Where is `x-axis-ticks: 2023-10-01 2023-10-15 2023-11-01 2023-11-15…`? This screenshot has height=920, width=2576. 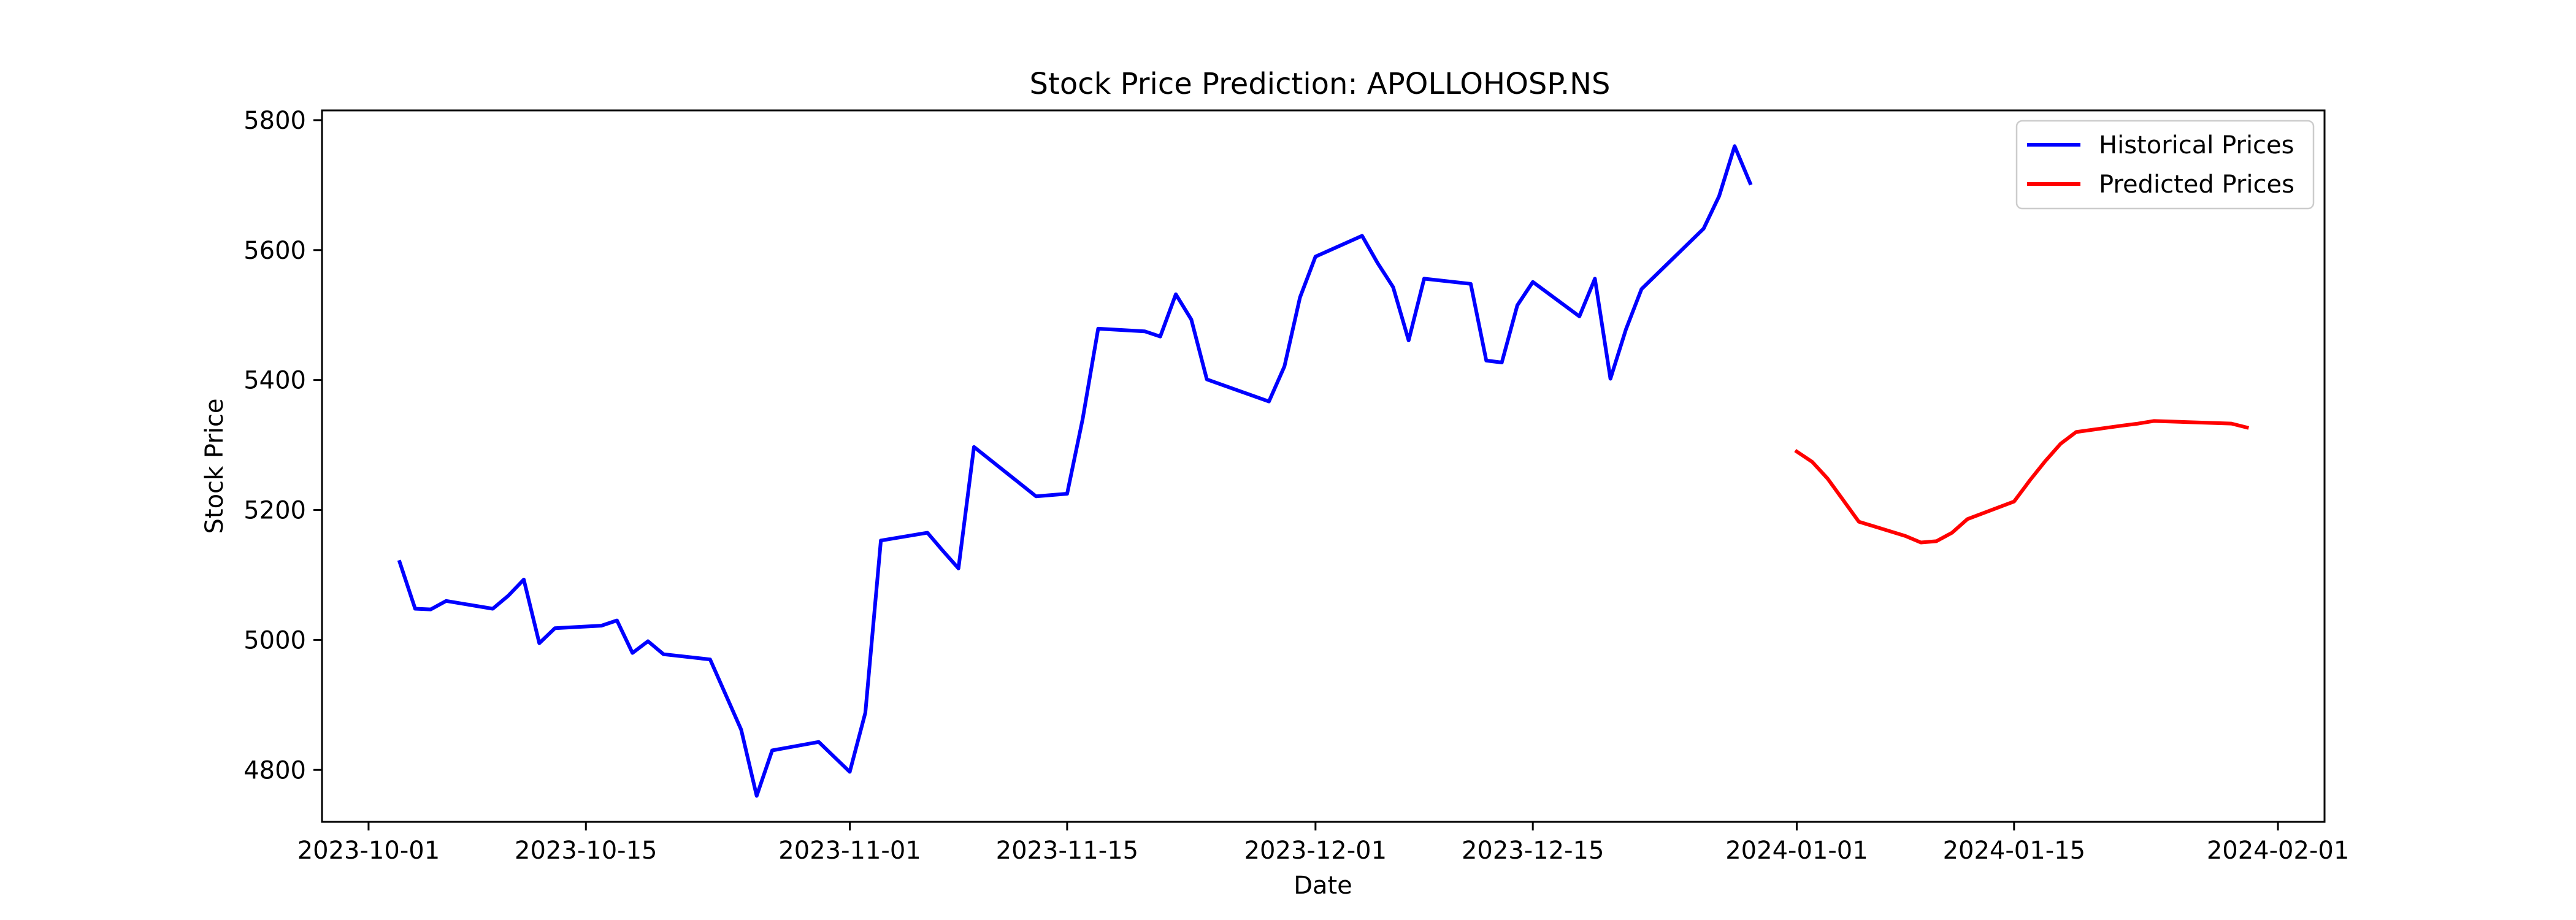 x-axis-ticks: 2023-10-01 2023-10-15 2023-11-01 2023-11-15… is located at coordinates (1323, 843).